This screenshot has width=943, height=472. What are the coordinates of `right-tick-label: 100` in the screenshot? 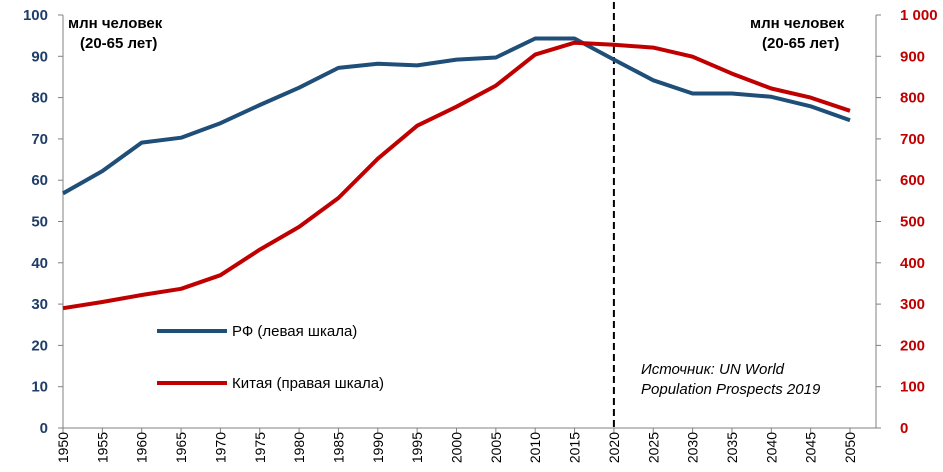 It's located at (912, 387).